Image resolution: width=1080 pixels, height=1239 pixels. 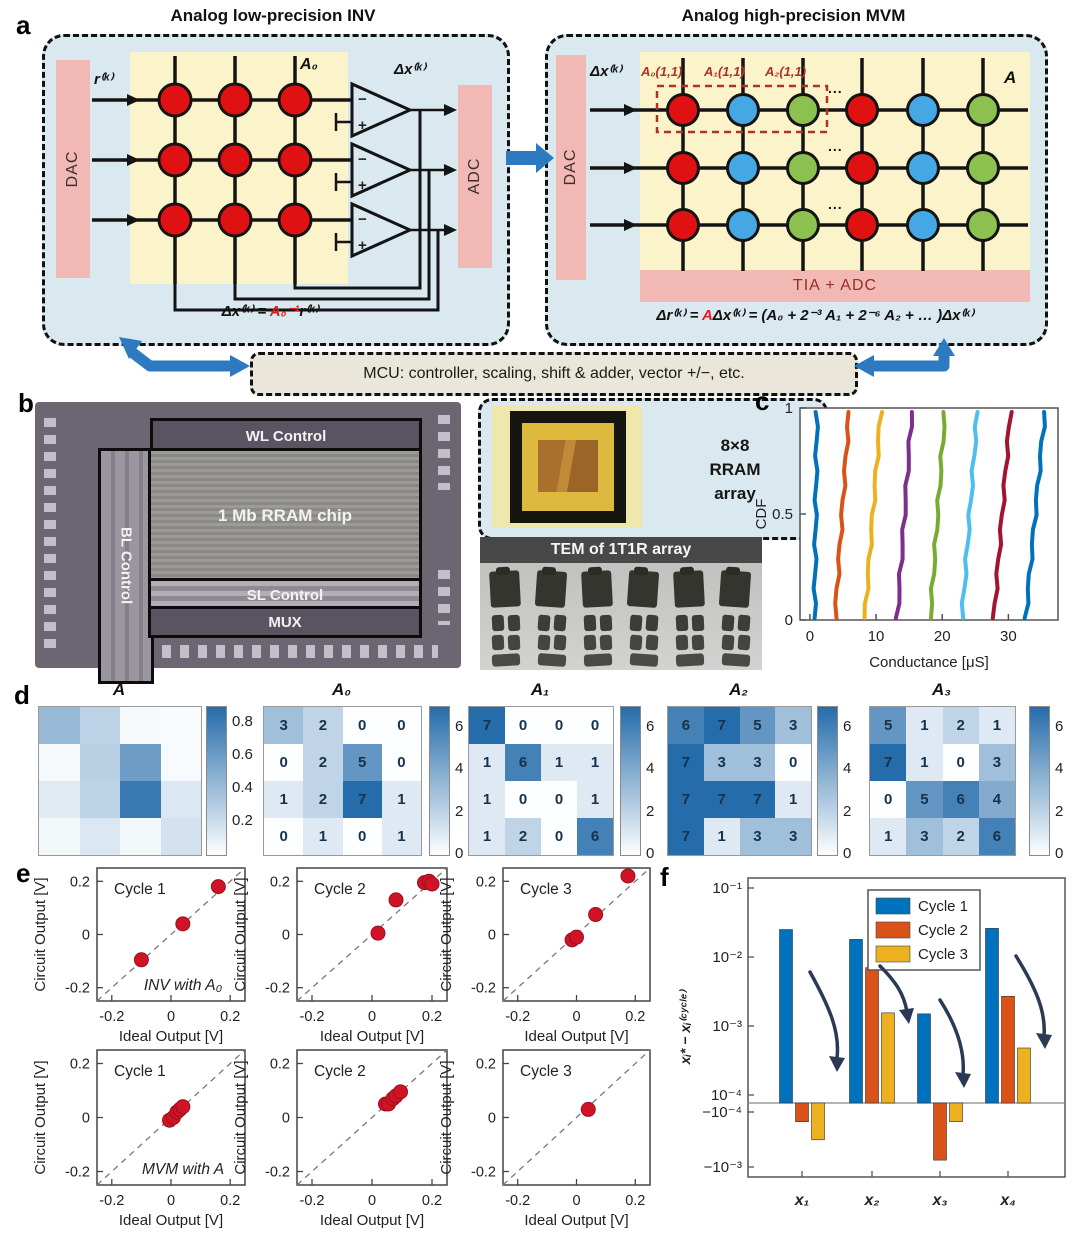 What do you see at coordinates (876, 636) in the screenshot?
I see `svg-text: 10` at bounding box center [876, 636].